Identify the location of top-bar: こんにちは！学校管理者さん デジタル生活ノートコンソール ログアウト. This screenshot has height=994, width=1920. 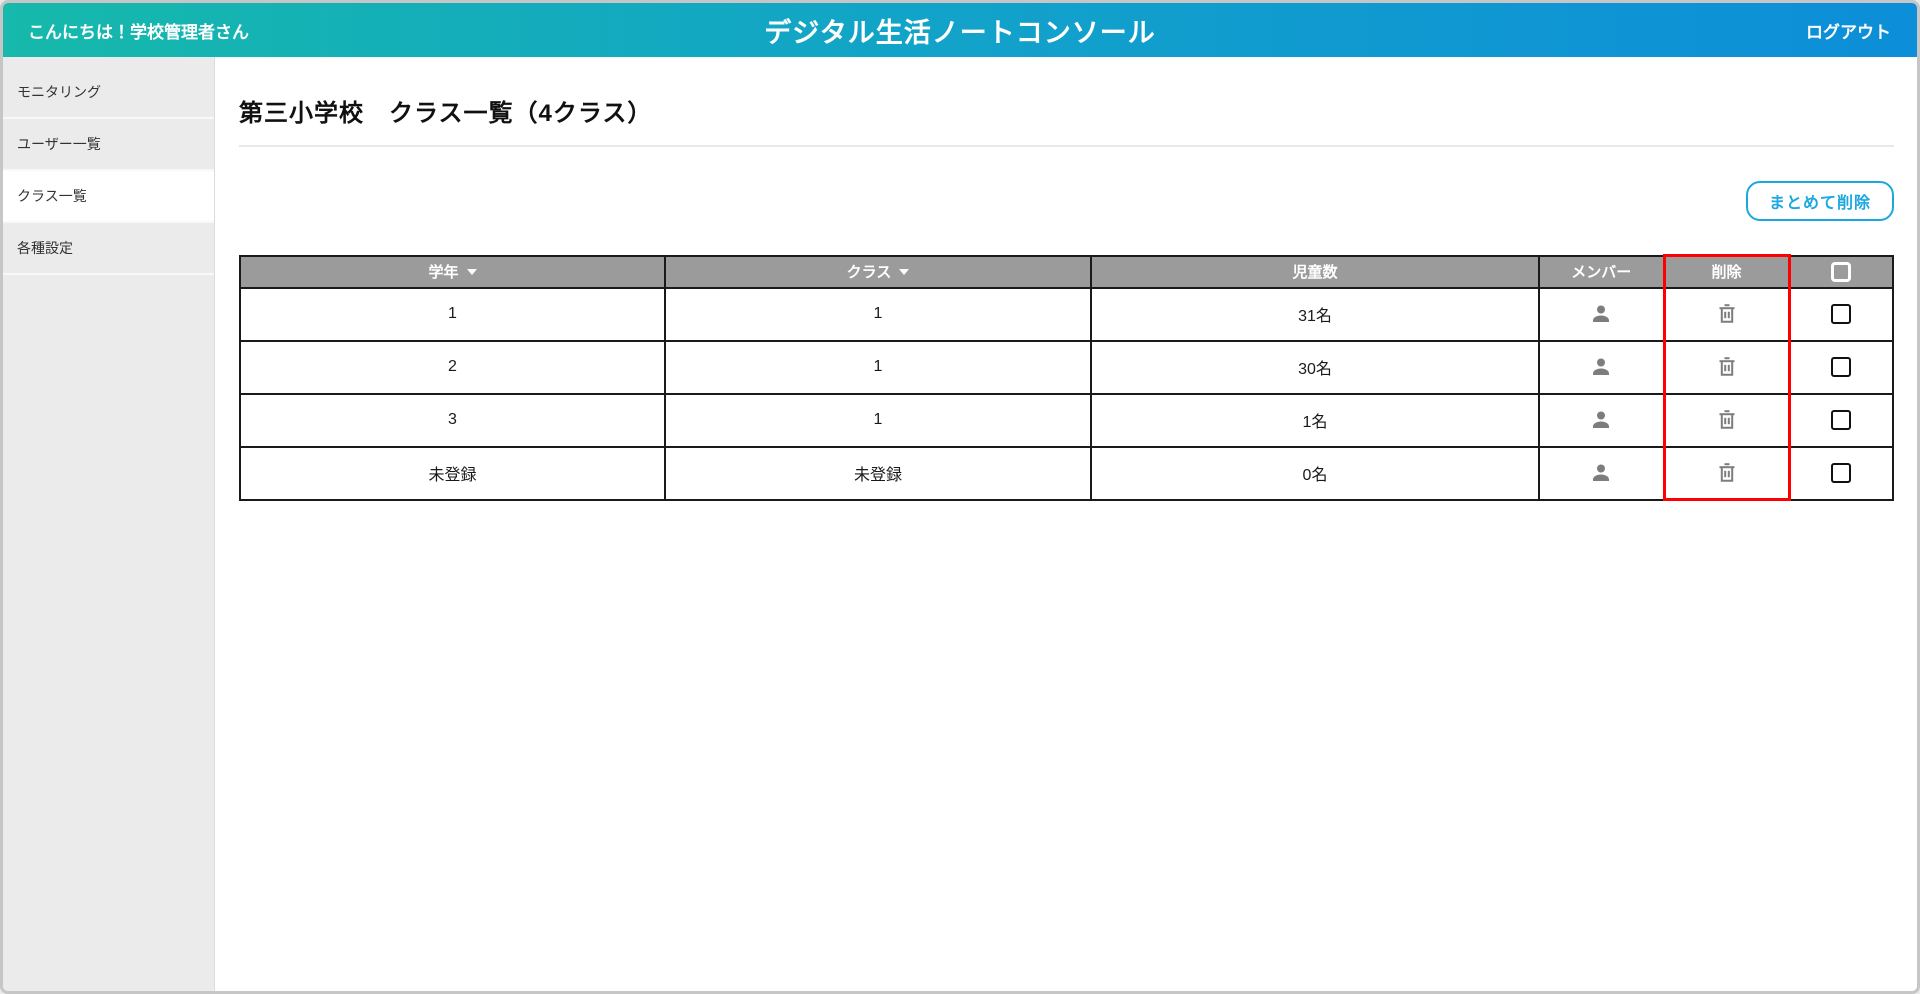
(960, 30).